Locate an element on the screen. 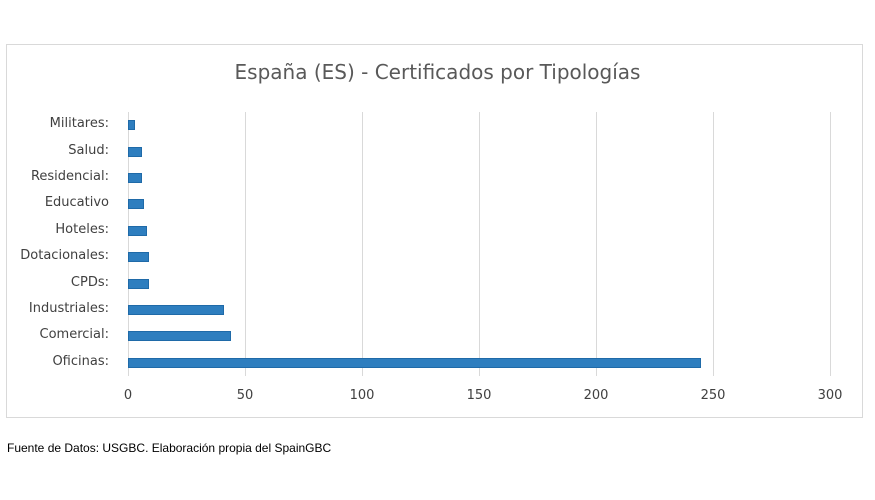  category-label: Comercial: is located at coordinates (74, 335).